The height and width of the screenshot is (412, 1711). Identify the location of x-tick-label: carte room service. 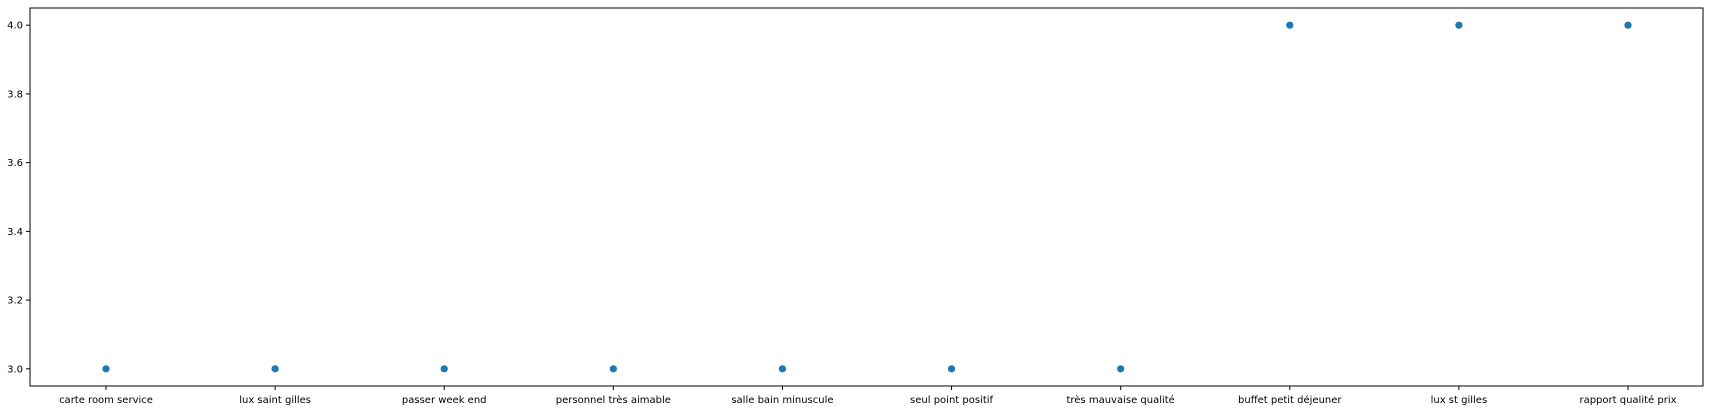
(106, 400).